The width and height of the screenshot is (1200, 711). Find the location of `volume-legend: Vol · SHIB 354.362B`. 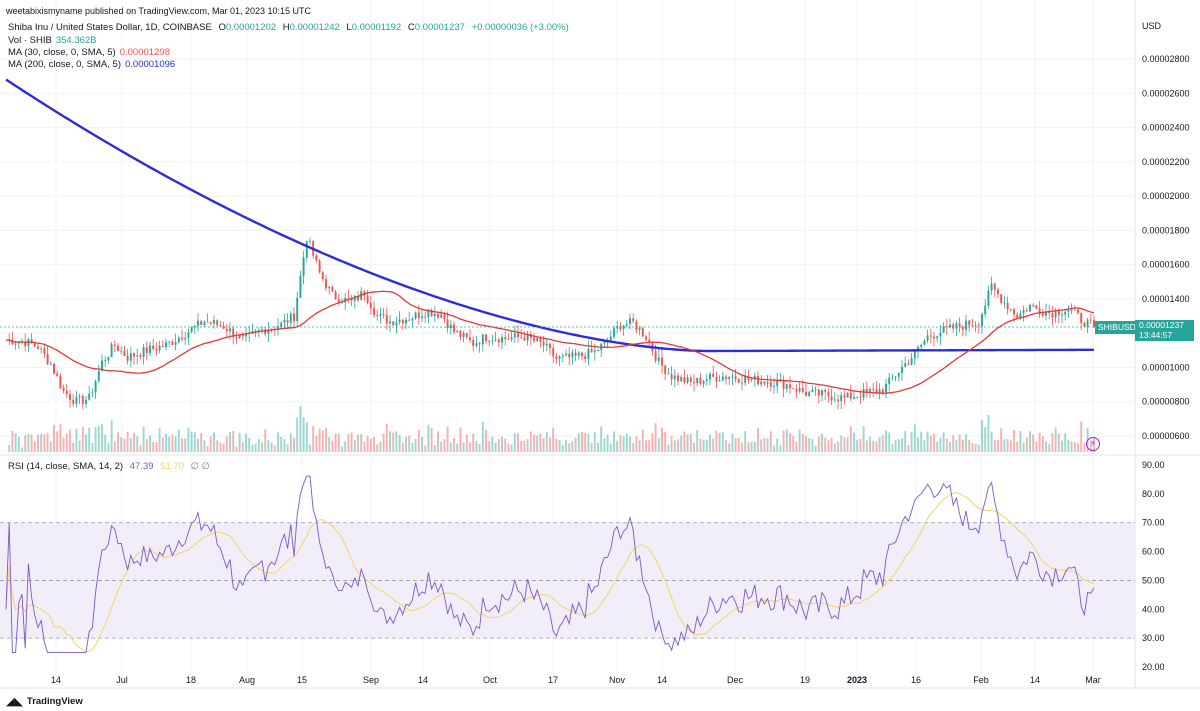

volume-legend: Vol · SHIB 354.362B is located at coordinates (54, 40).